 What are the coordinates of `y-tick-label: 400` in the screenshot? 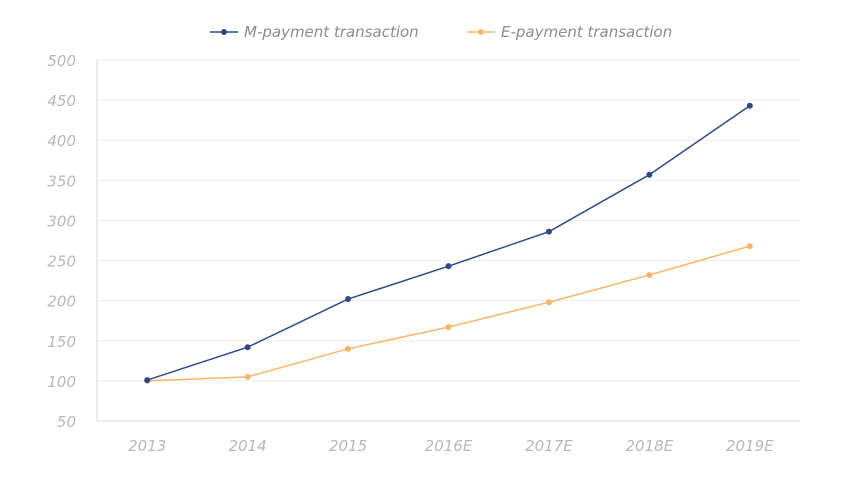 It's located at (61, 141).